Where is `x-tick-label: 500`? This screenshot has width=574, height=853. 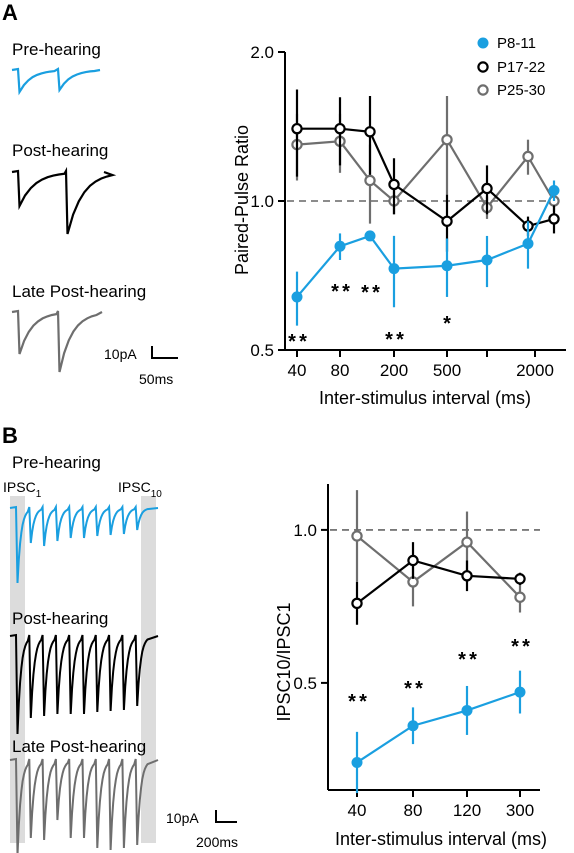 x-tick-label: 500 is located at coordinates (447, 370).